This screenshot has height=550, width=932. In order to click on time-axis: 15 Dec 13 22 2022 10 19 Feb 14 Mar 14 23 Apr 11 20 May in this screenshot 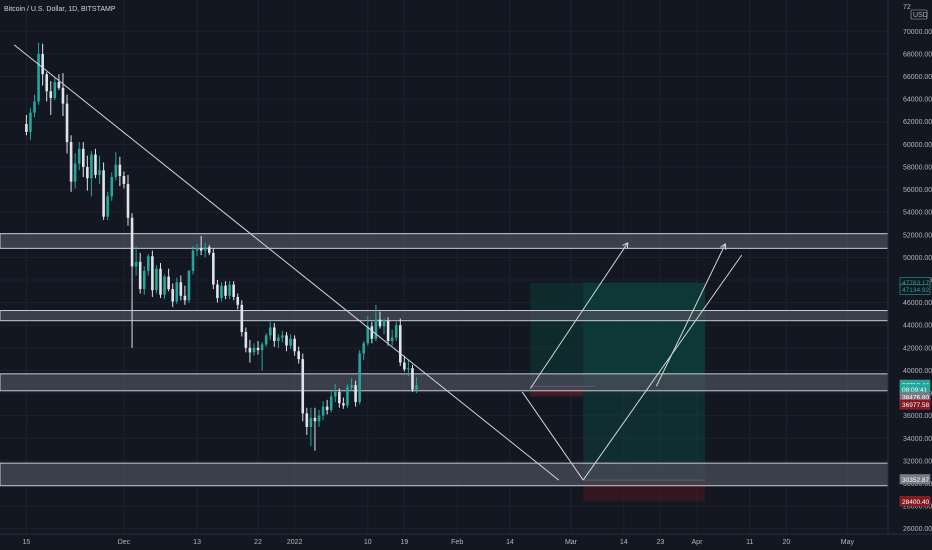, I will do `click(438, 542)`.